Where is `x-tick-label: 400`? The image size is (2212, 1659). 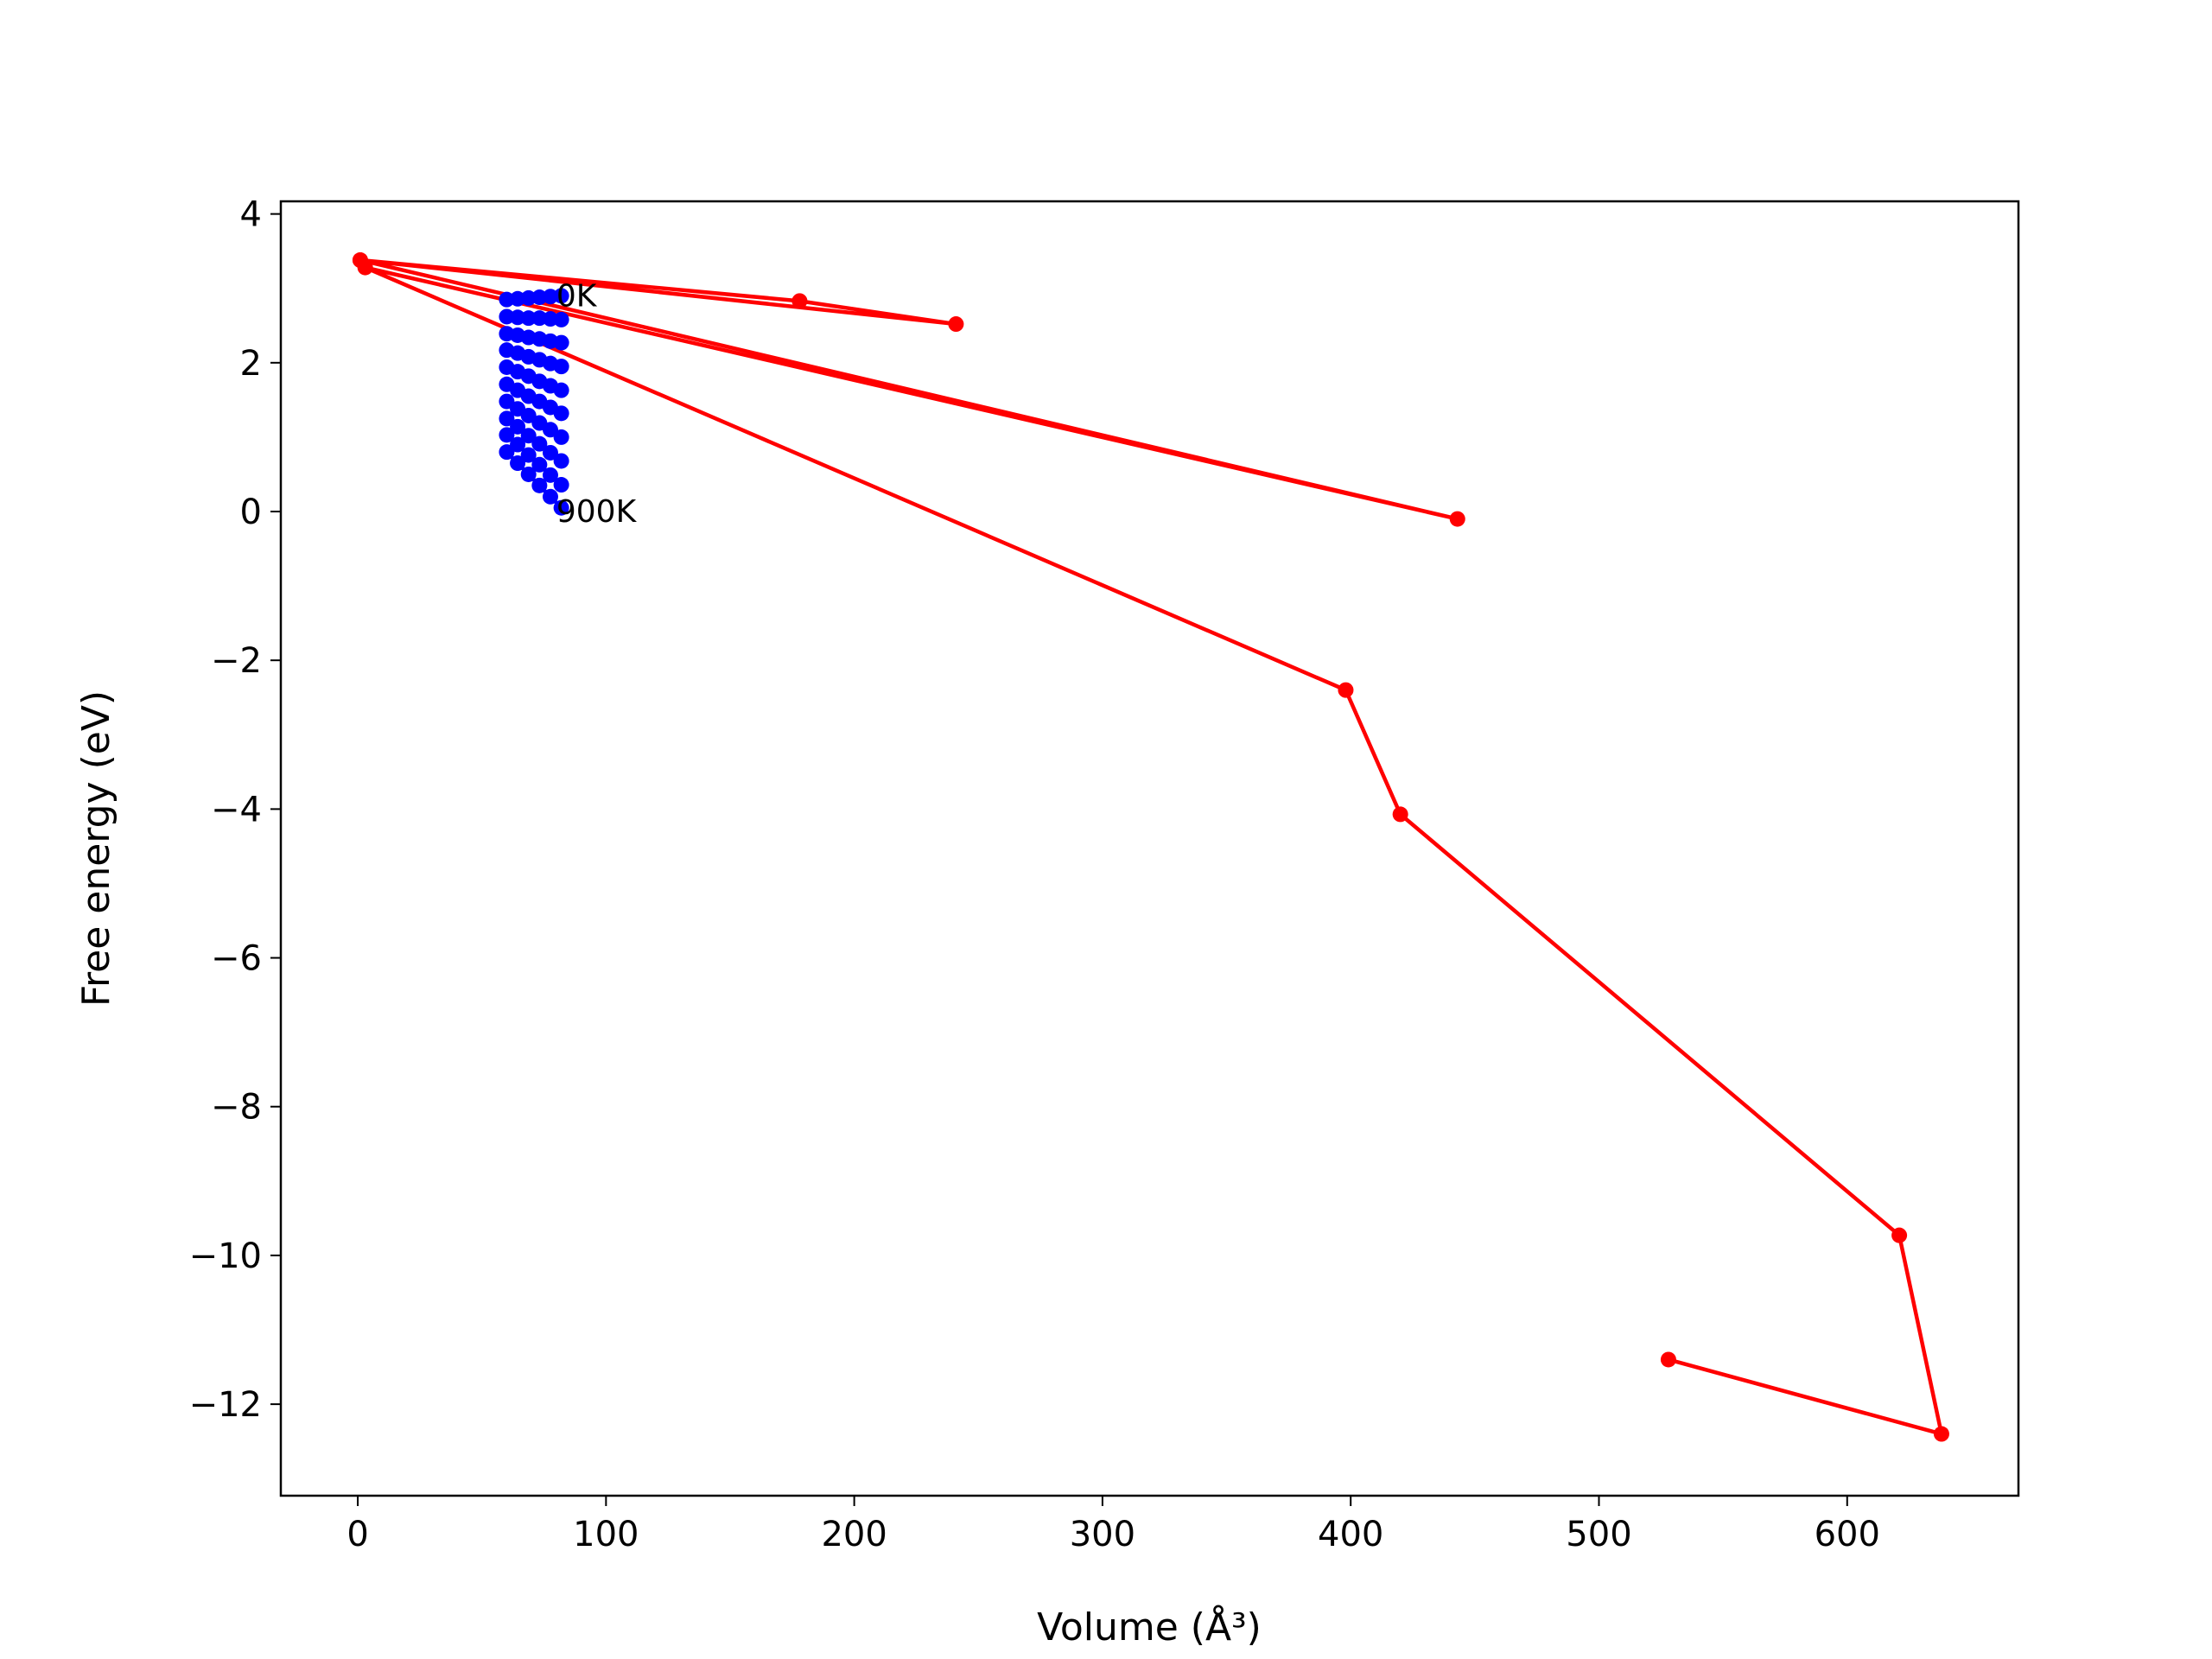
x-tick-label: 400 is located at coordinates (1350, 1534).